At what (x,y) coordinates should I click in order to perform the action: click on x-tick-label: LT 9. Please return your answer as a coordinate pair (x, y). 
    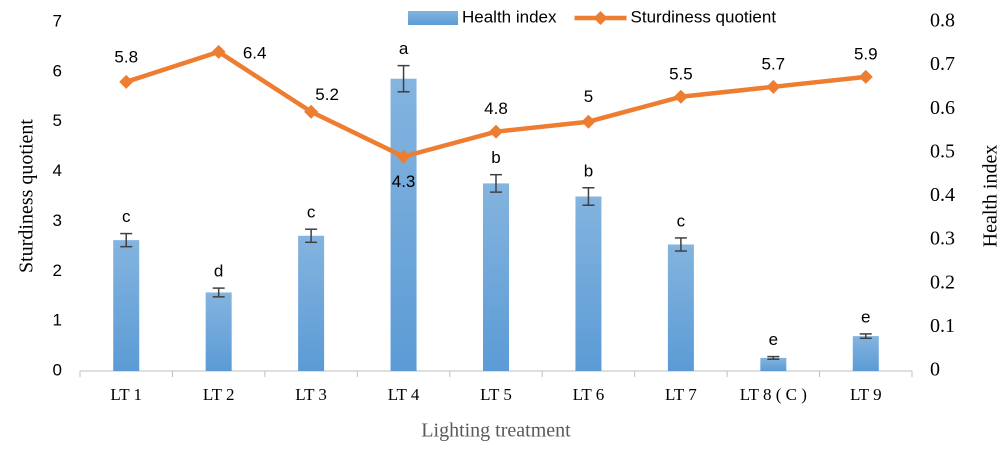
    Looking at the image, I should click on (866, 394).